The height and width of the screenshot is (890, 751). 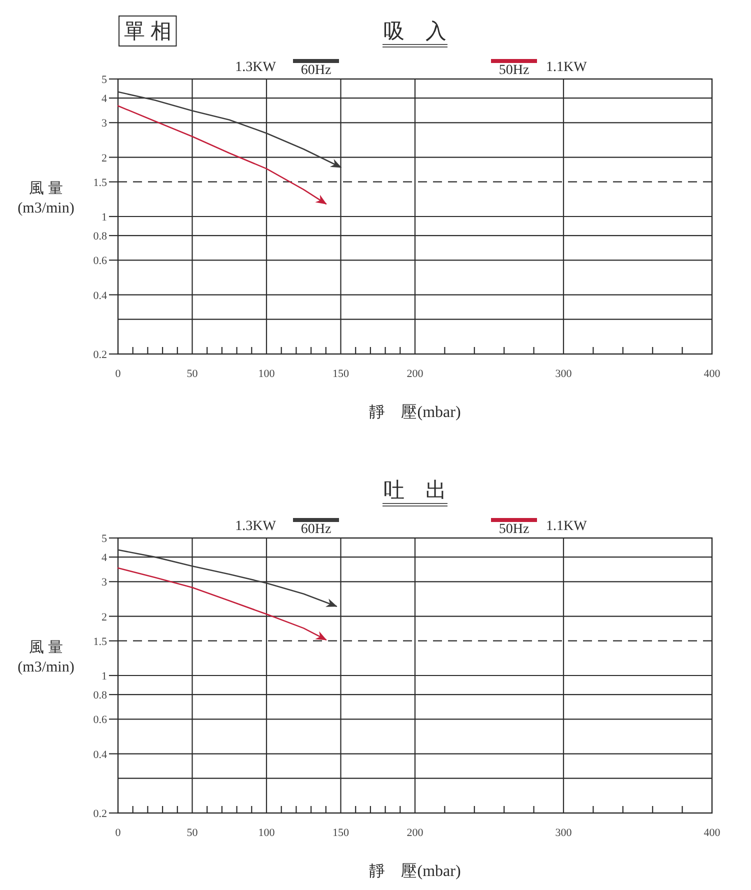 I want to click on chart-subtitle: 單 相, so click(x=148, y=31).